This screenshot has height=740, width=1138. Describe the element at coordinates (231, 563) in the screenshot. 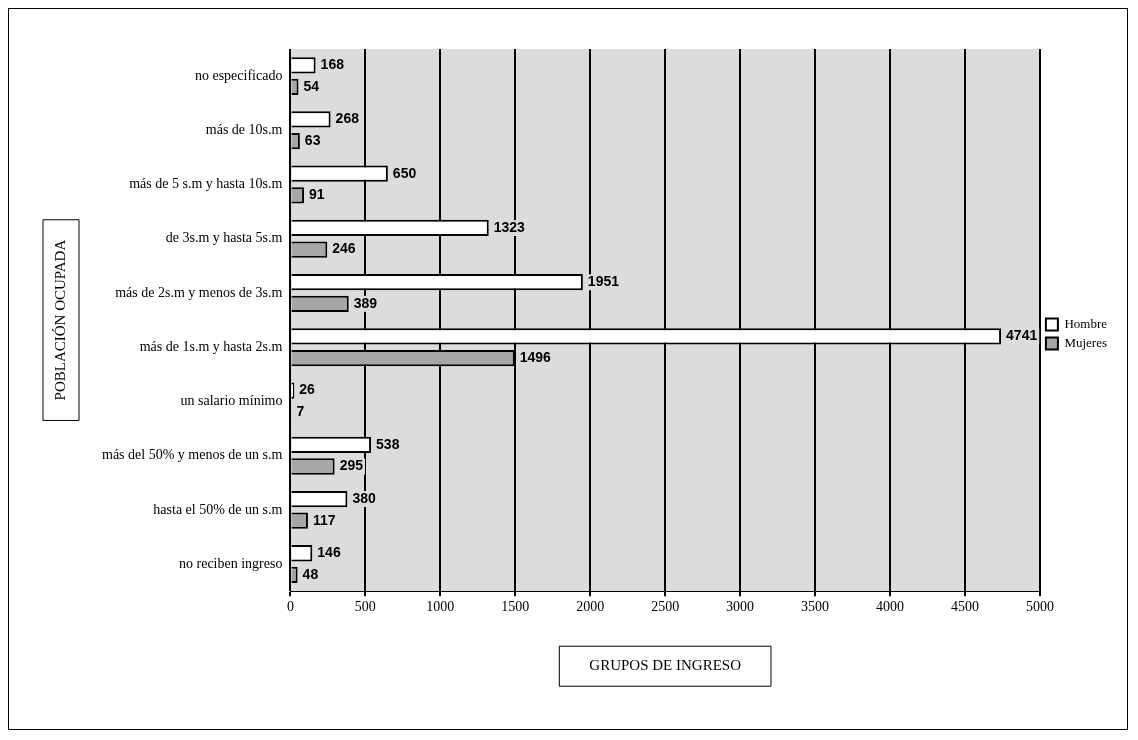

I see `y-tick-label: no reciben ingreso` at that location.